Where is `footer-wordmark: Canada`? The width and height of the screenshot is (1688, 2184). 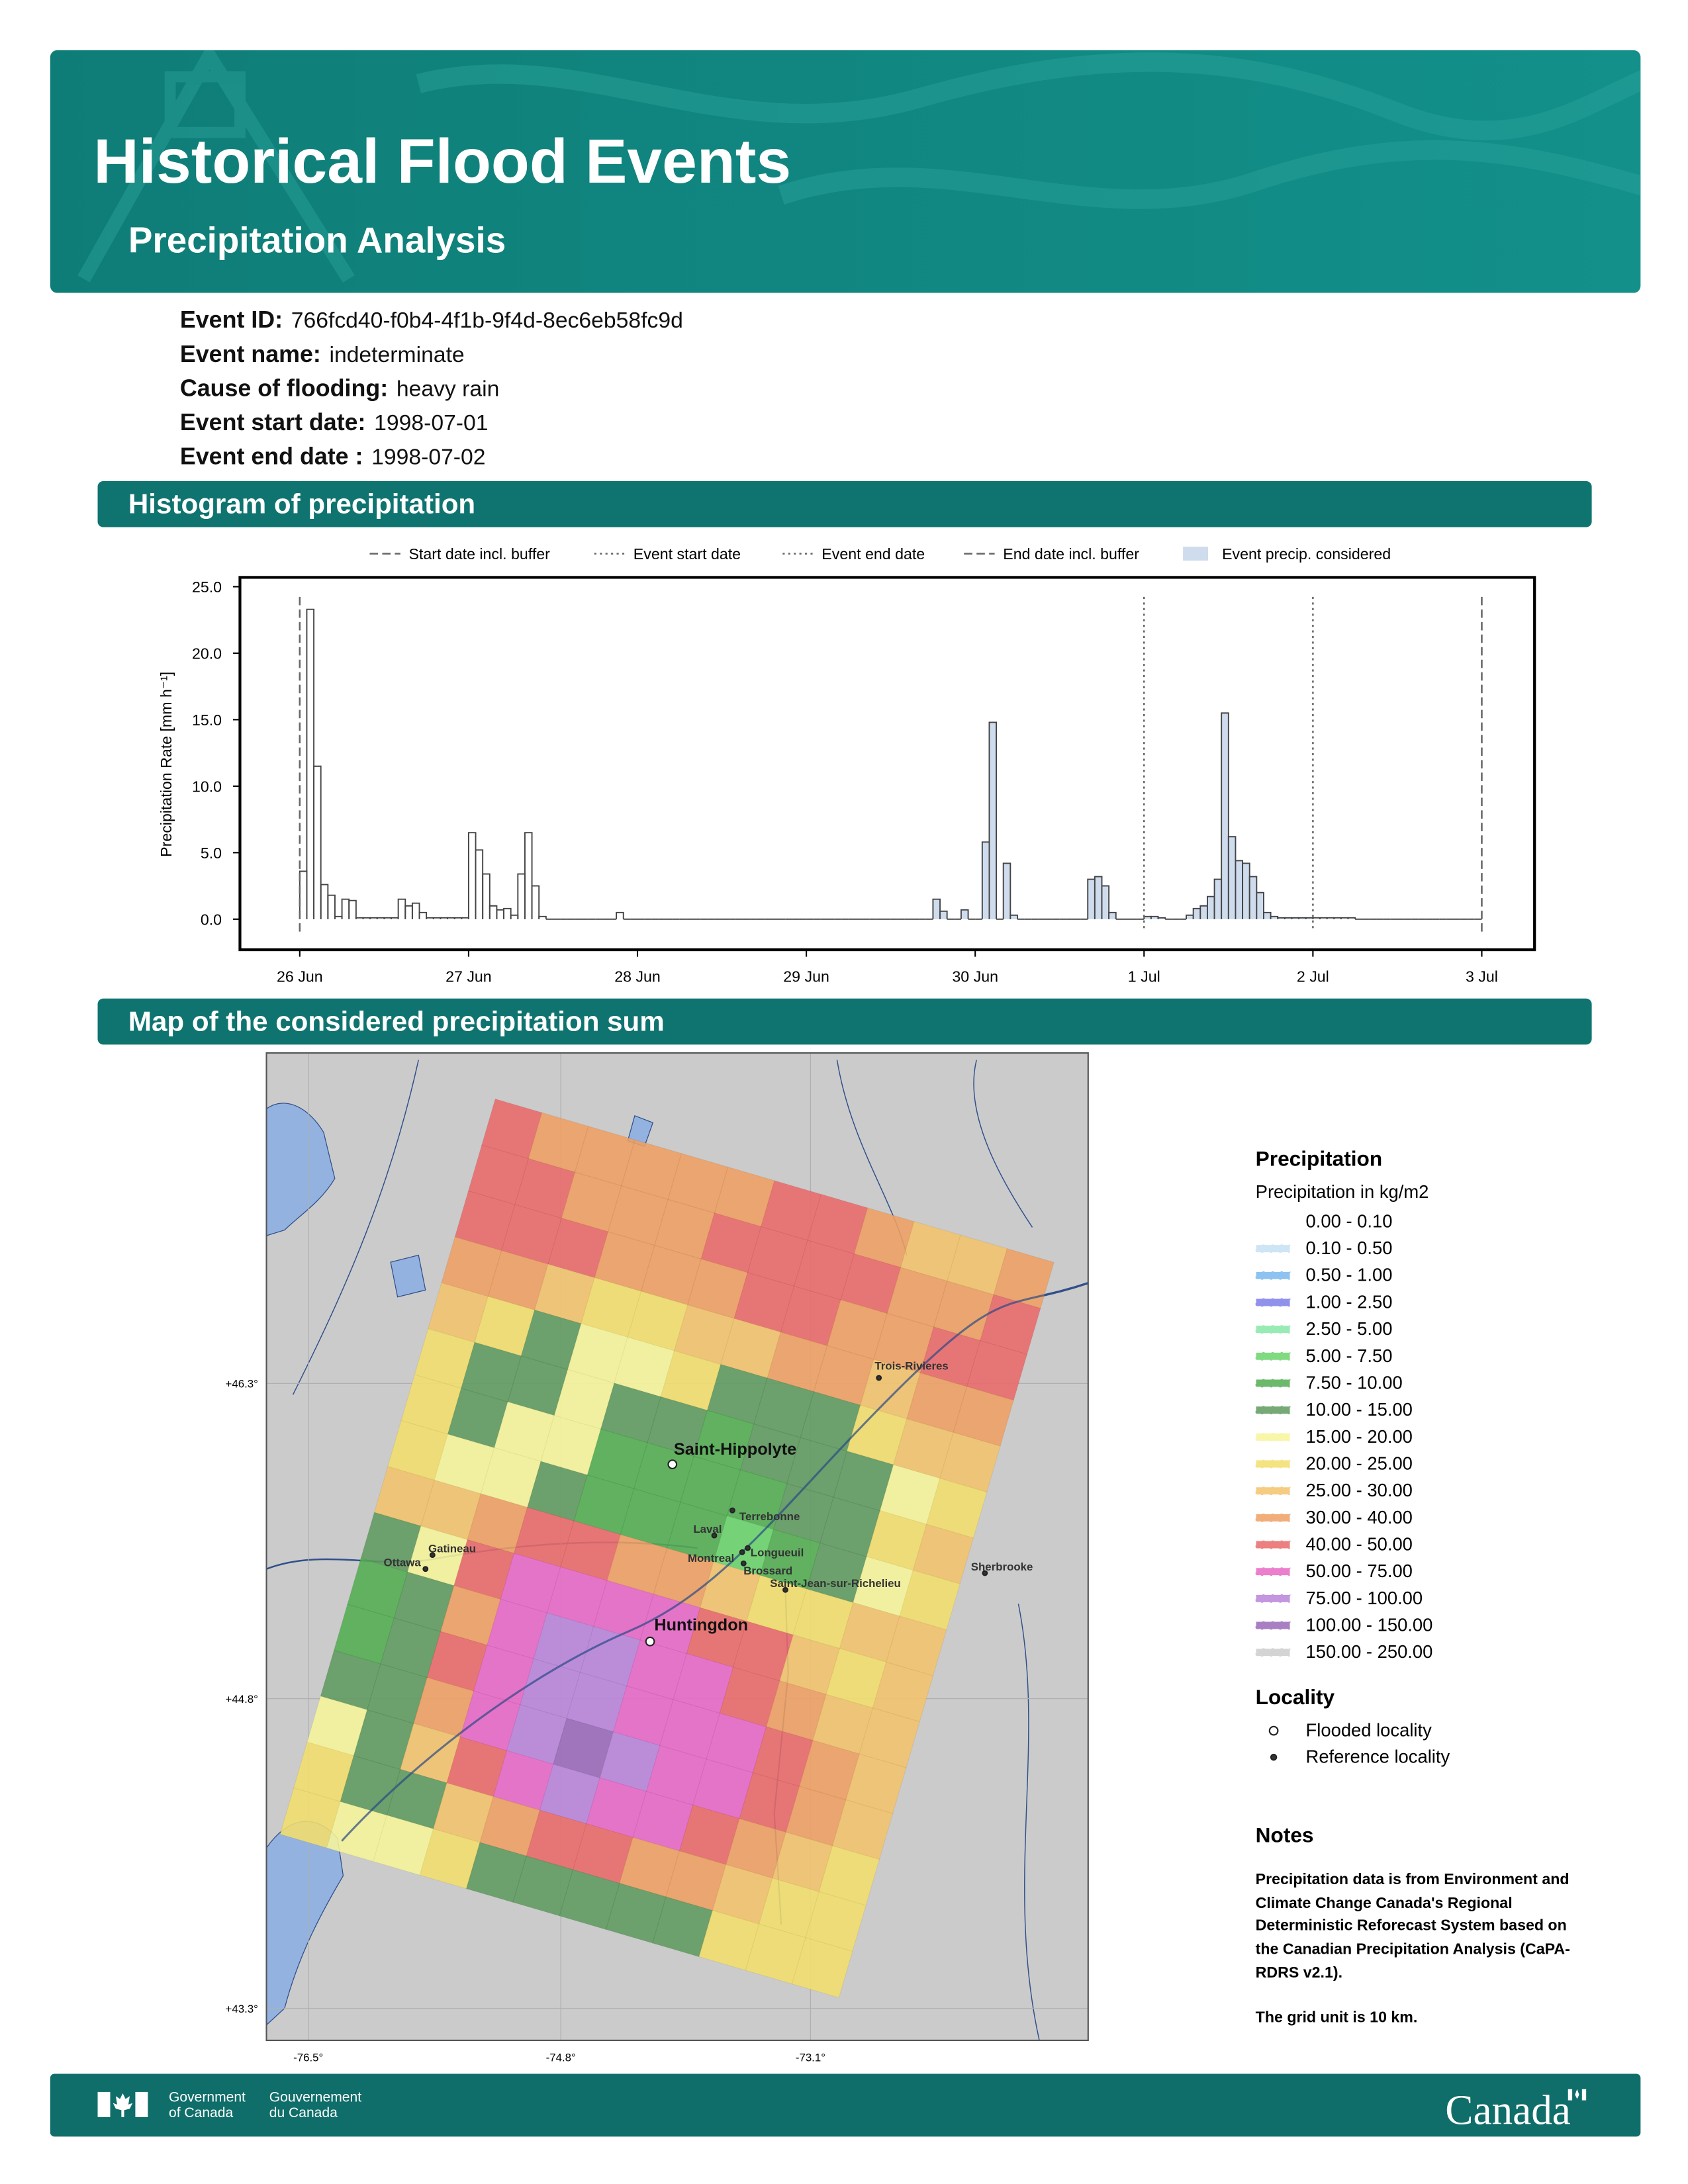 footer-wordmark: Canada is located at coordinates (1508, 2110).